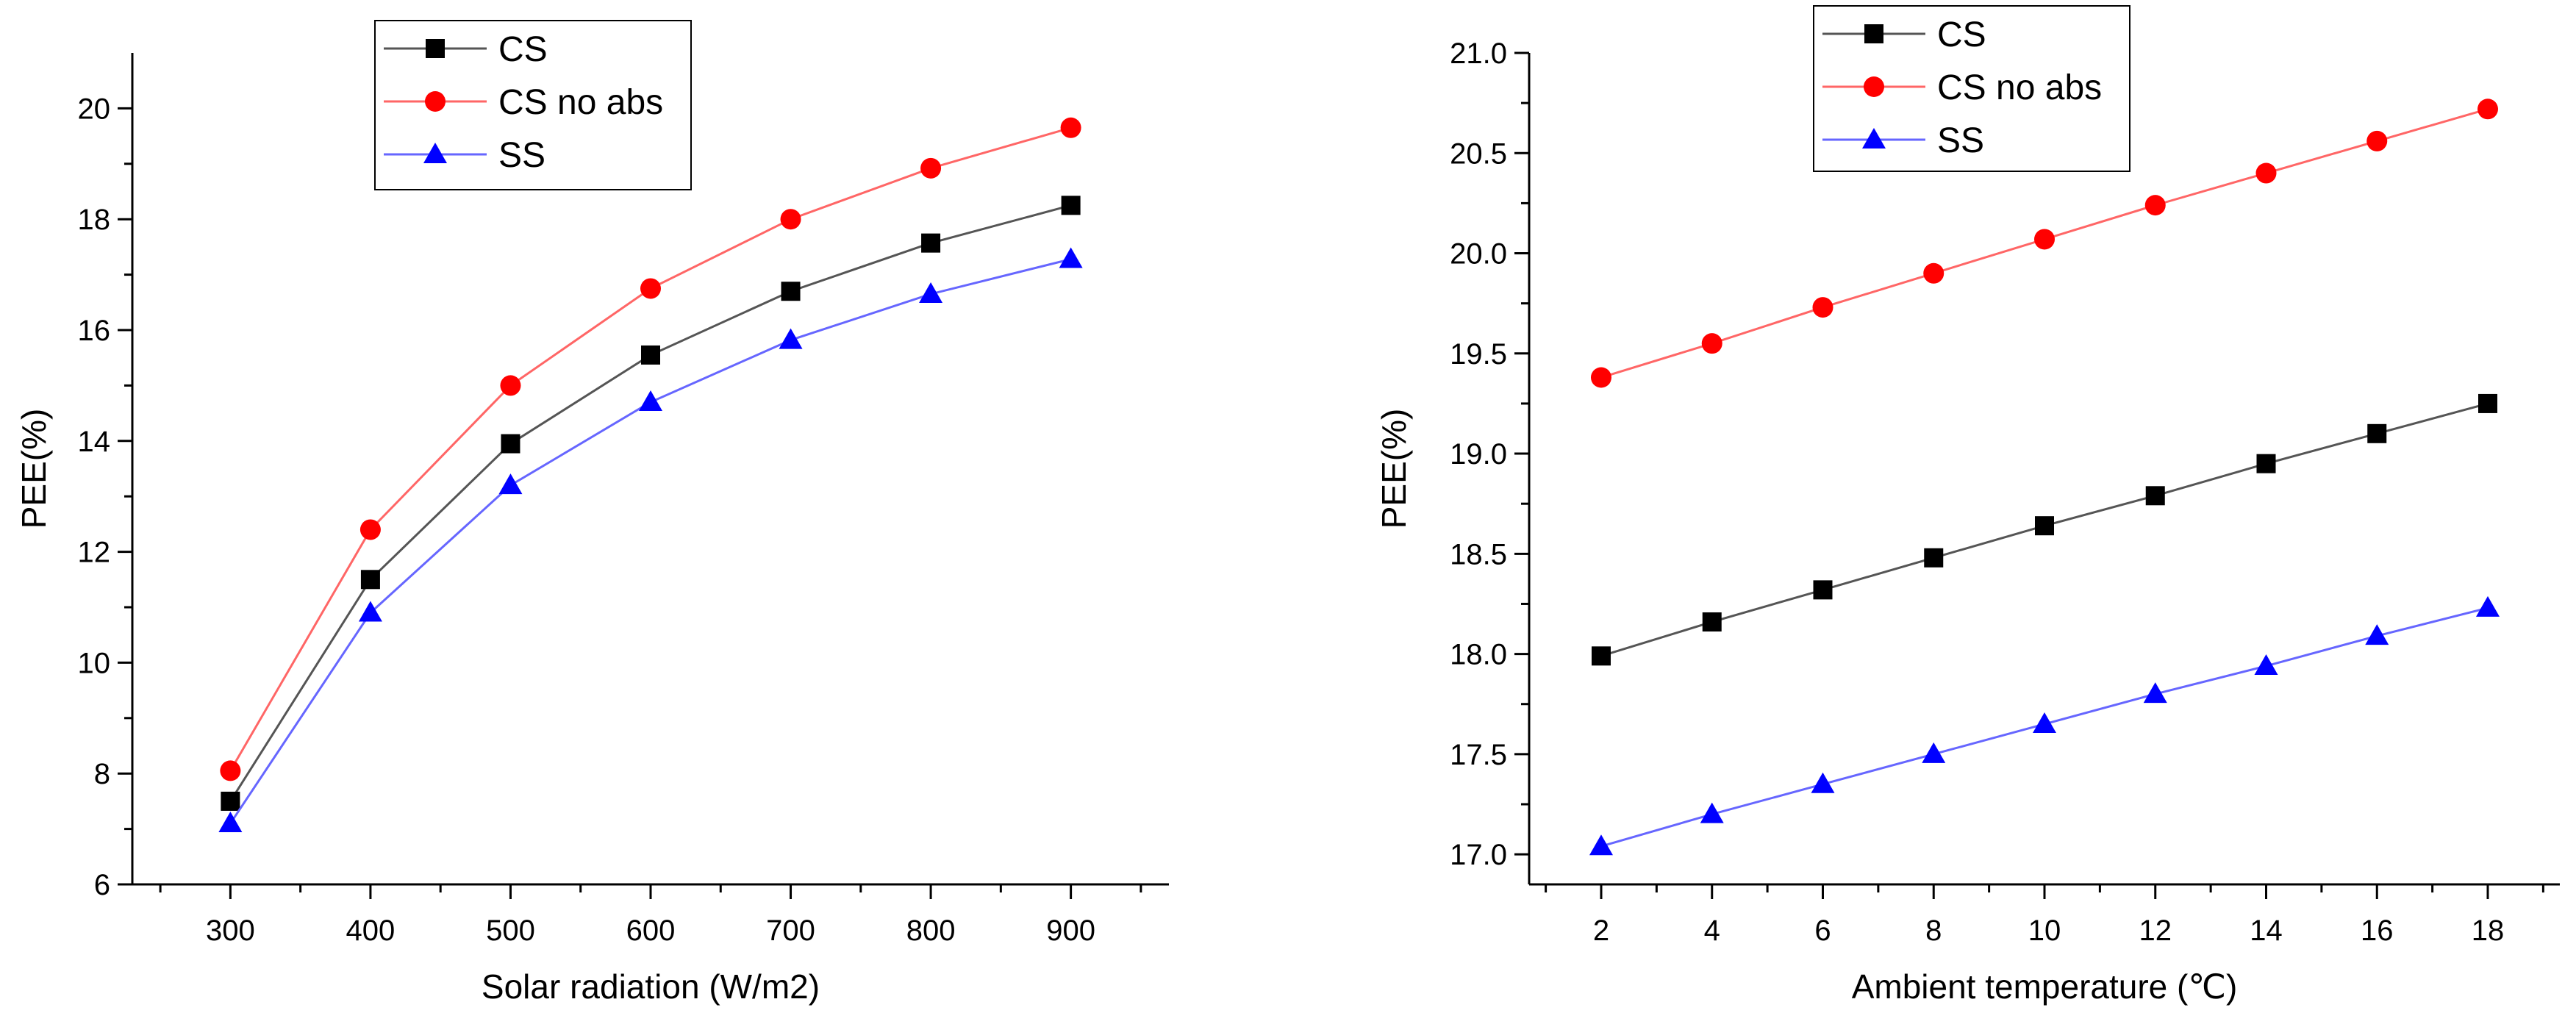 The image size is (2576, 1027). Describe the element at coordinates (523, 49) in the screenshot. I see `left-legend-label: CS` at that location.